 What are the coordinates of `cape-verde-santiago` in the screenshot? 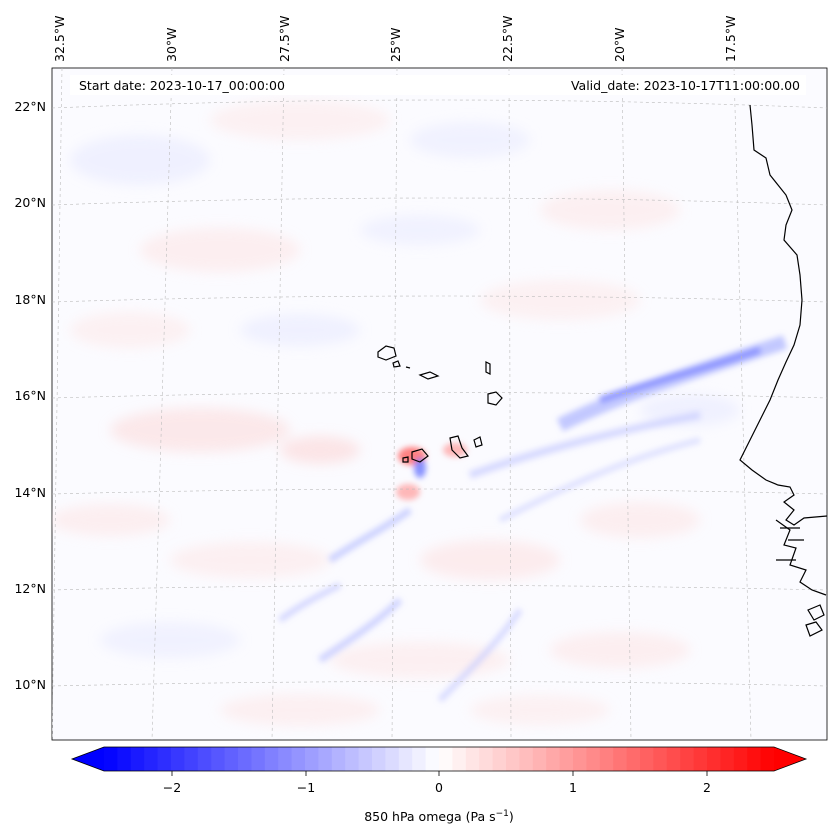 It's located at (459, 447).